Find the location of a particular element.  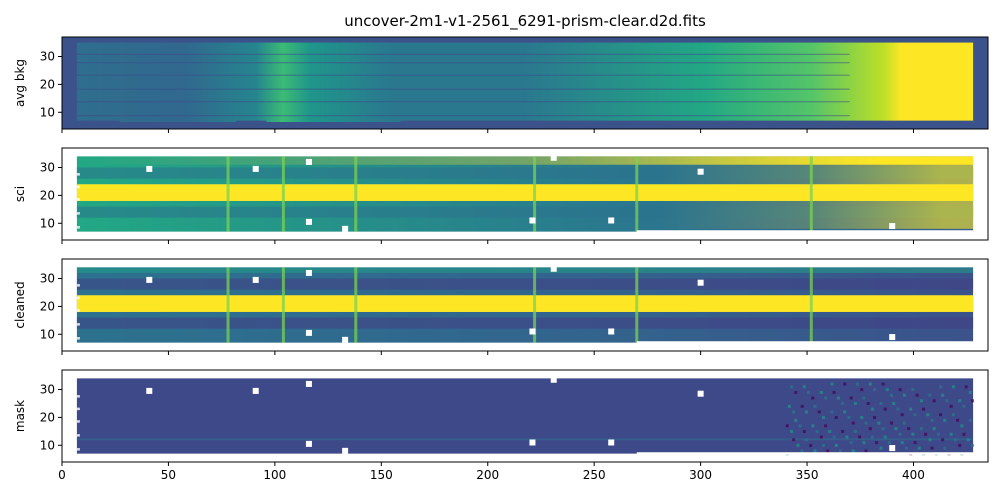

panel-ylabel: avg bkg is located at coordinates (20, 83).